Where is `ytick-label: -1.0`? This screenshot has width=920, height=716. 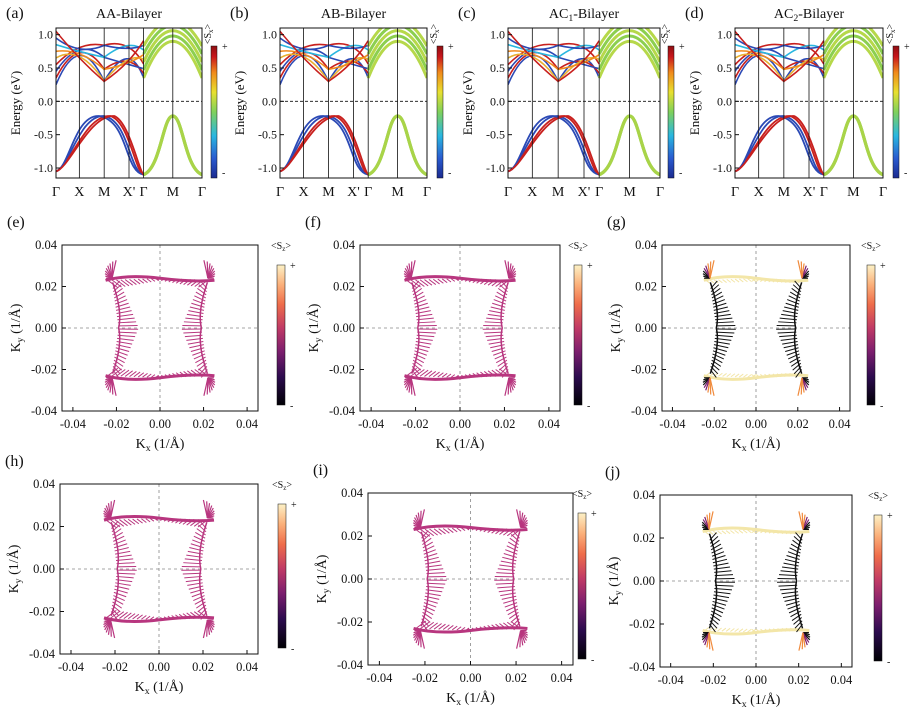
ytick-label: -1.0 is located at coordinates (495, 168).